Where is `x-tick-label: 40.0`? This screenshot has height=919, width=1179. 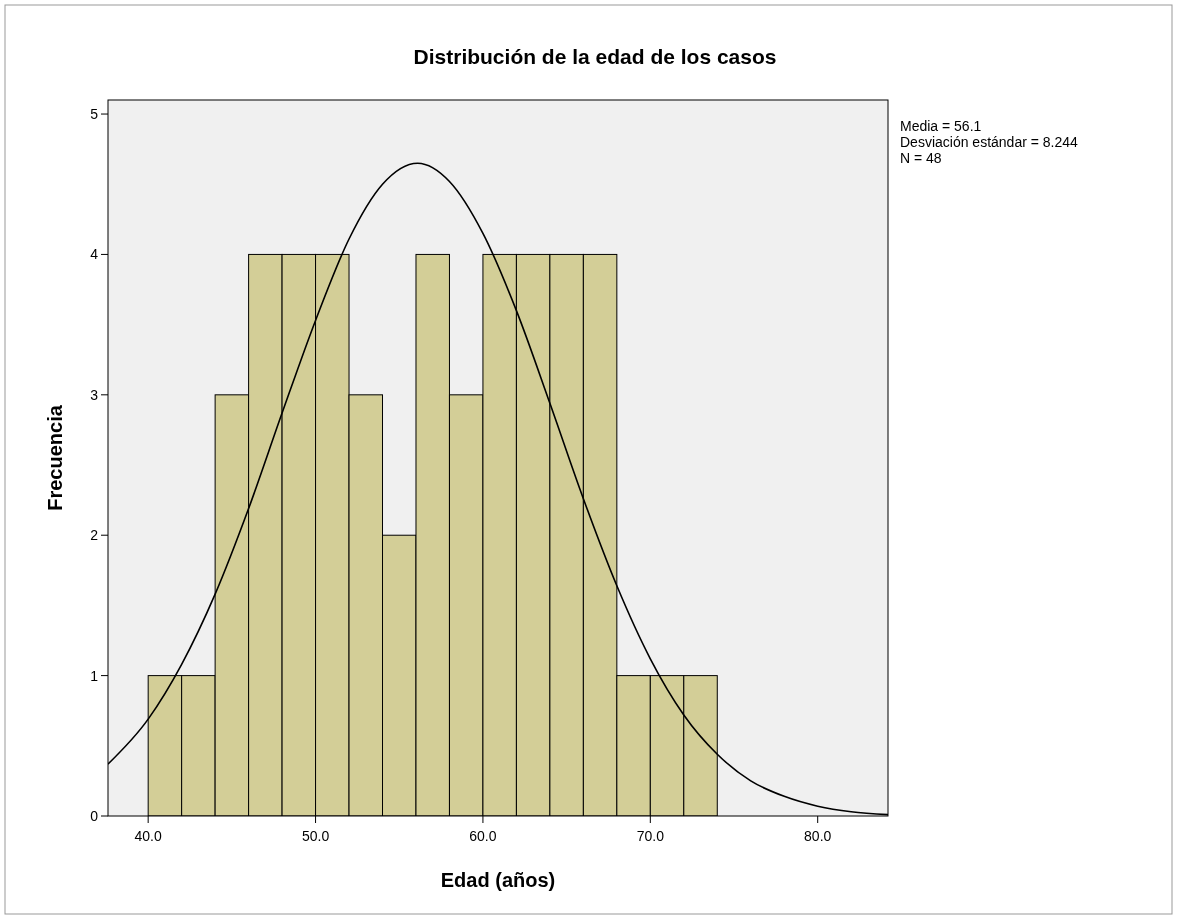 x-tick-label: 40.0 is located at coordinates (148, 836).